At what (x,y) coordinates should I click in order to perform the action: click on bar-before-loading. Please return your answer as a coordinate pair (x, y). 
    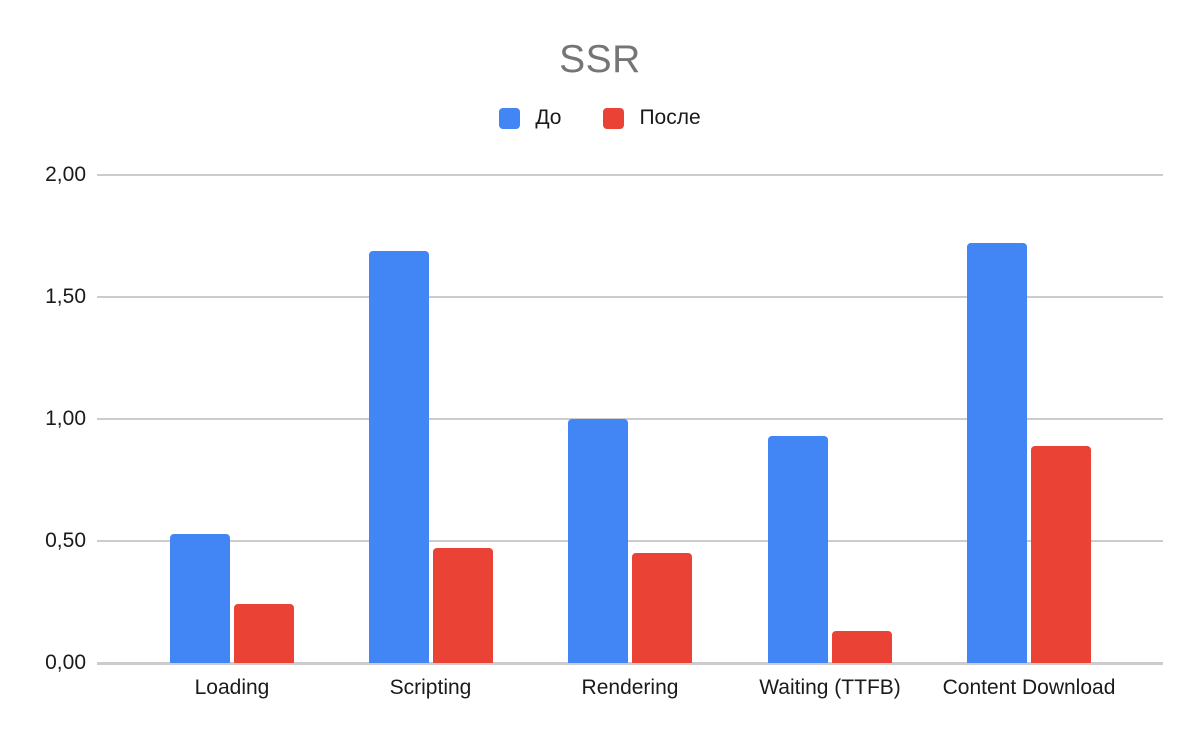
    Looking at the image, I should click on (200, 598).